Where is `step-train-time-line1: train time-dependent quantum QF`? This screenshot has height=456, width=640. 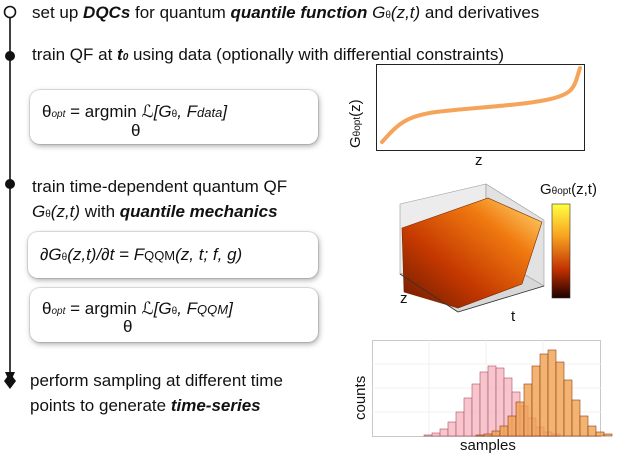
step-train-time-line1: train time-dependent quantum QF is located at coordinates (160, 186).